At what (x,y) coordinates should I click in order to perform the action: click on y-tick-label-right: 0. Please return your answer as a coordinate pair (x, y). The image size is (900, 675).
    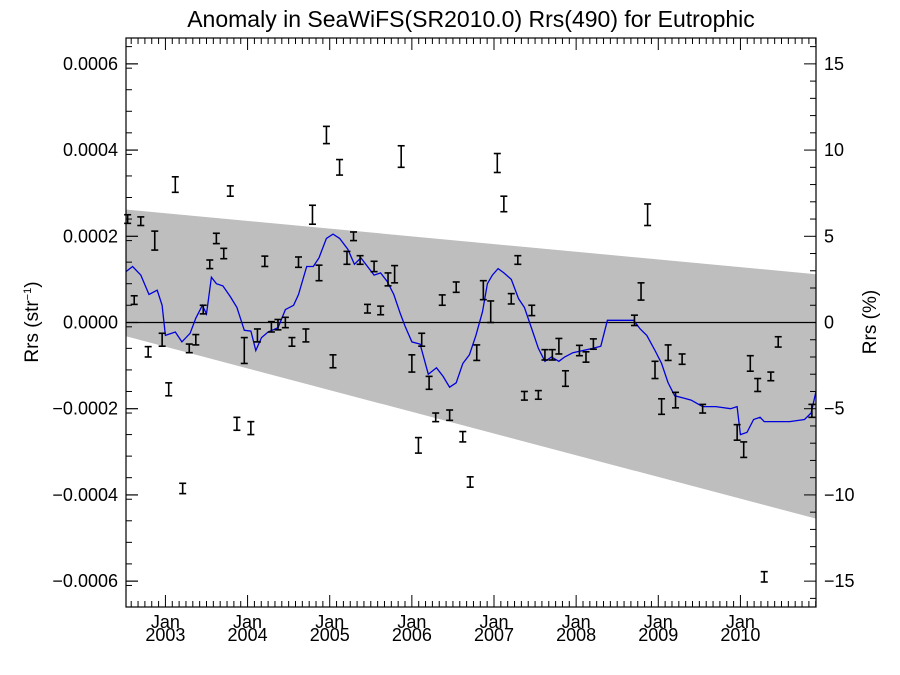
    Looking at the image, I should click on (829, 323).